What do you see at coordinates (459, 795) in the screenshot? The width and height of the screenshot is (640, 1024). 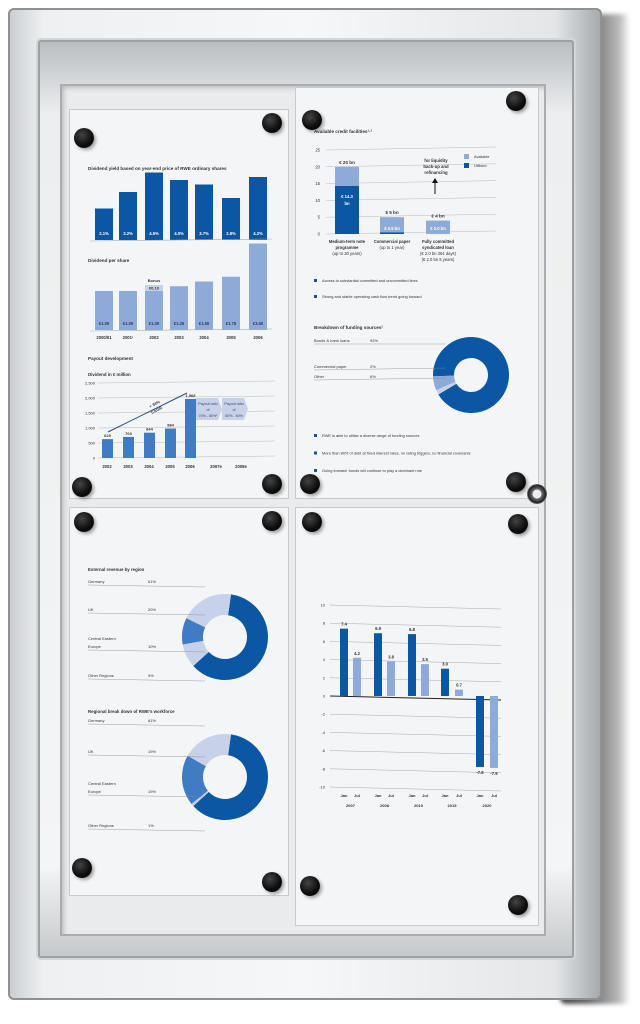 I see `x-tick-label: Jul` at bounding box center [459, 795].